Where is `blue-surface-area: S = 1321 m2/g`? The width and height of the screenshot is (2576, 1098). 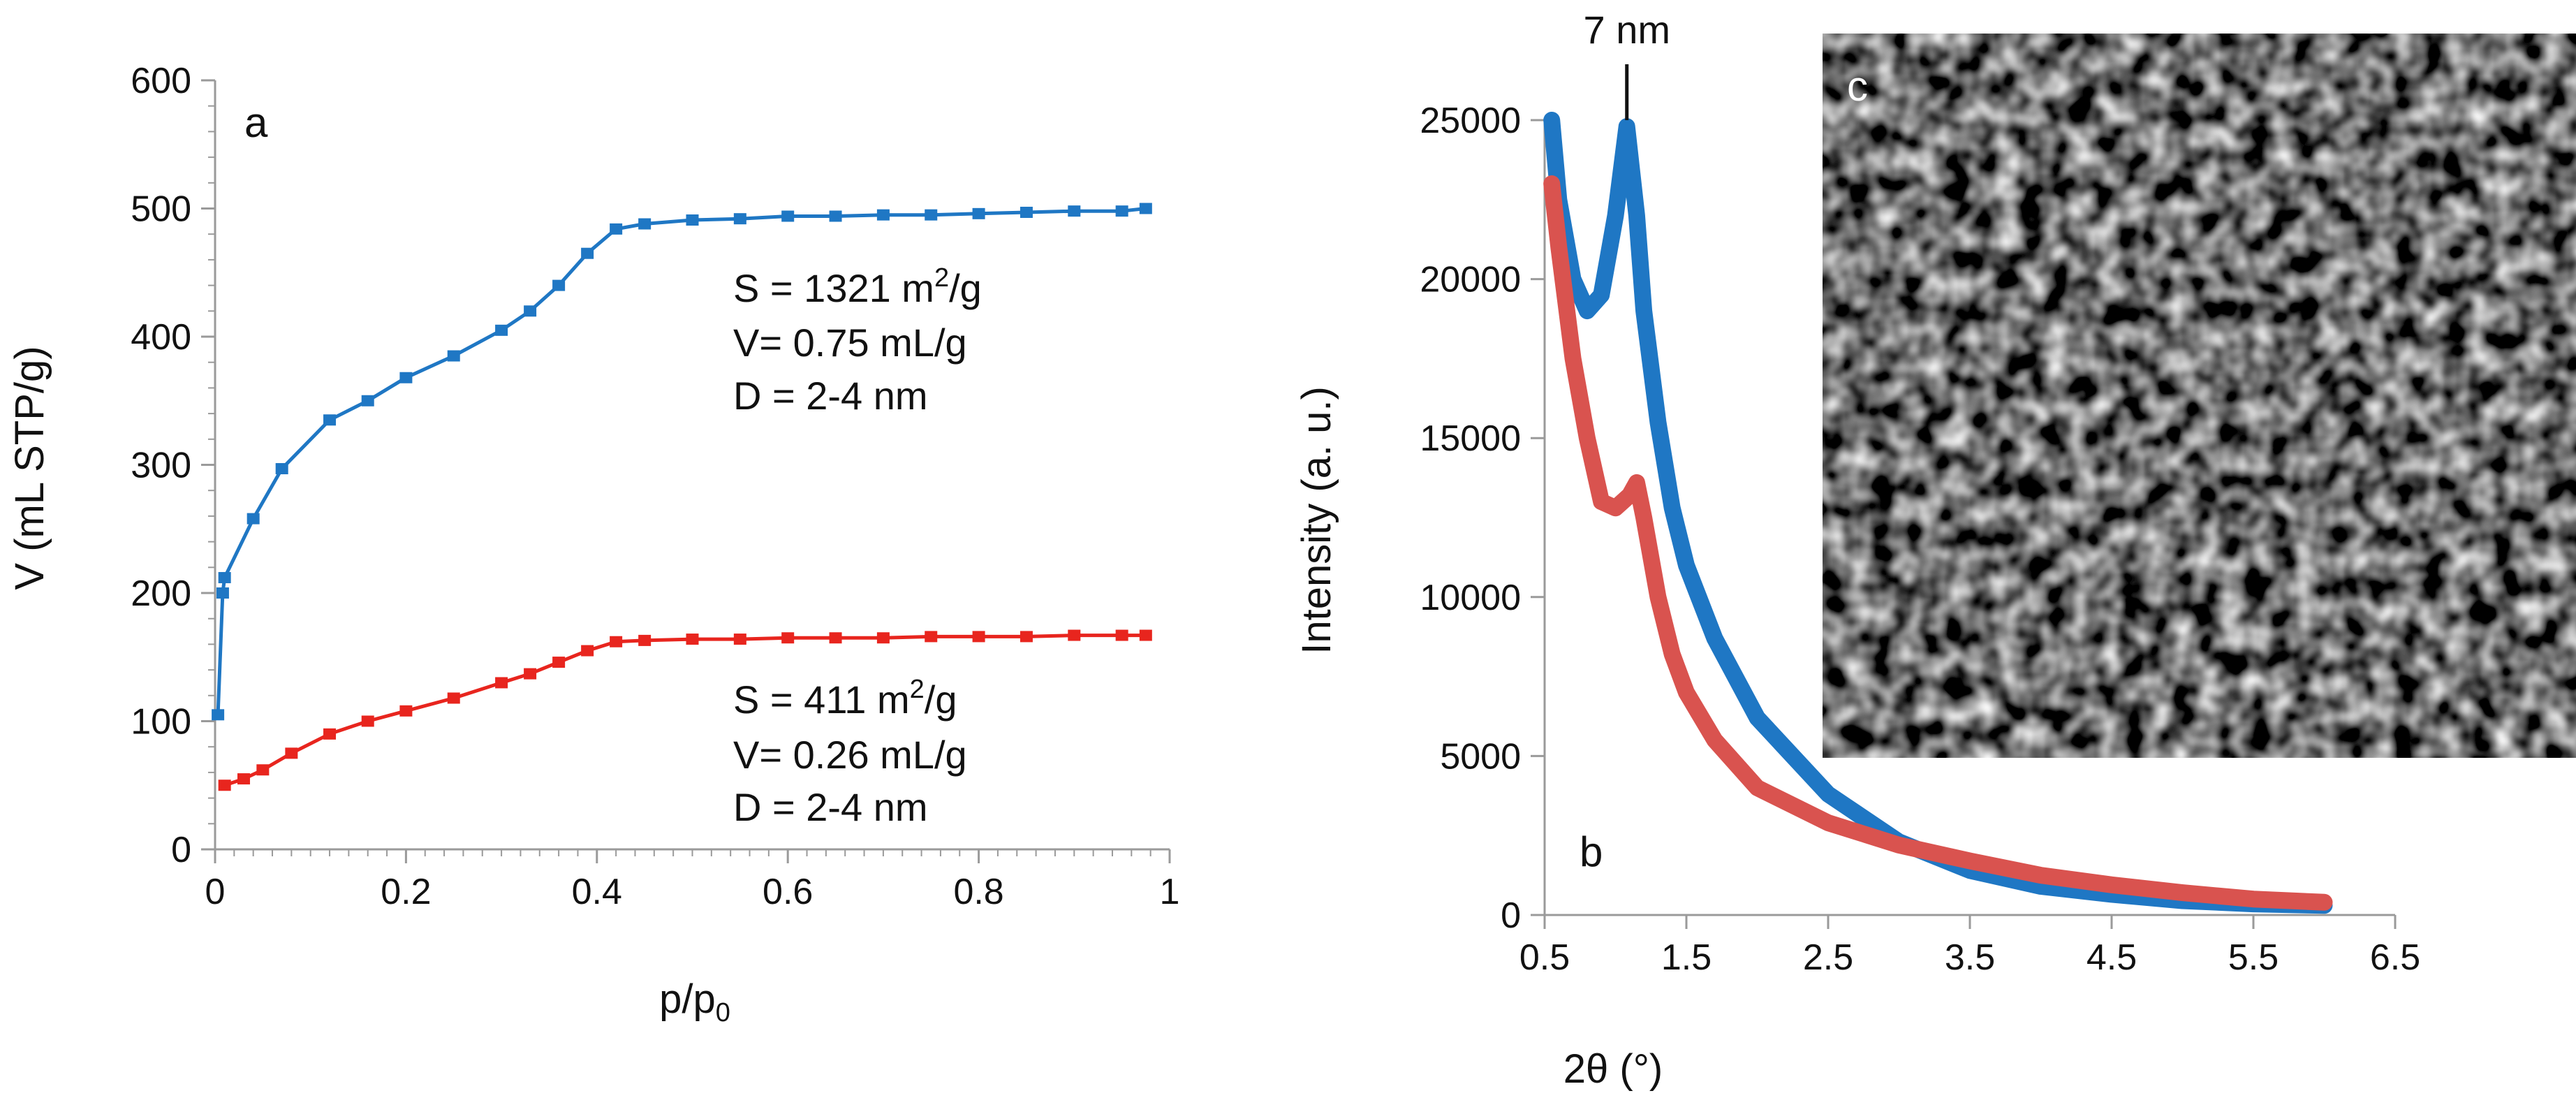
blue-surface-area: S = 1321 m2/g is located at coordinates (857, 286).